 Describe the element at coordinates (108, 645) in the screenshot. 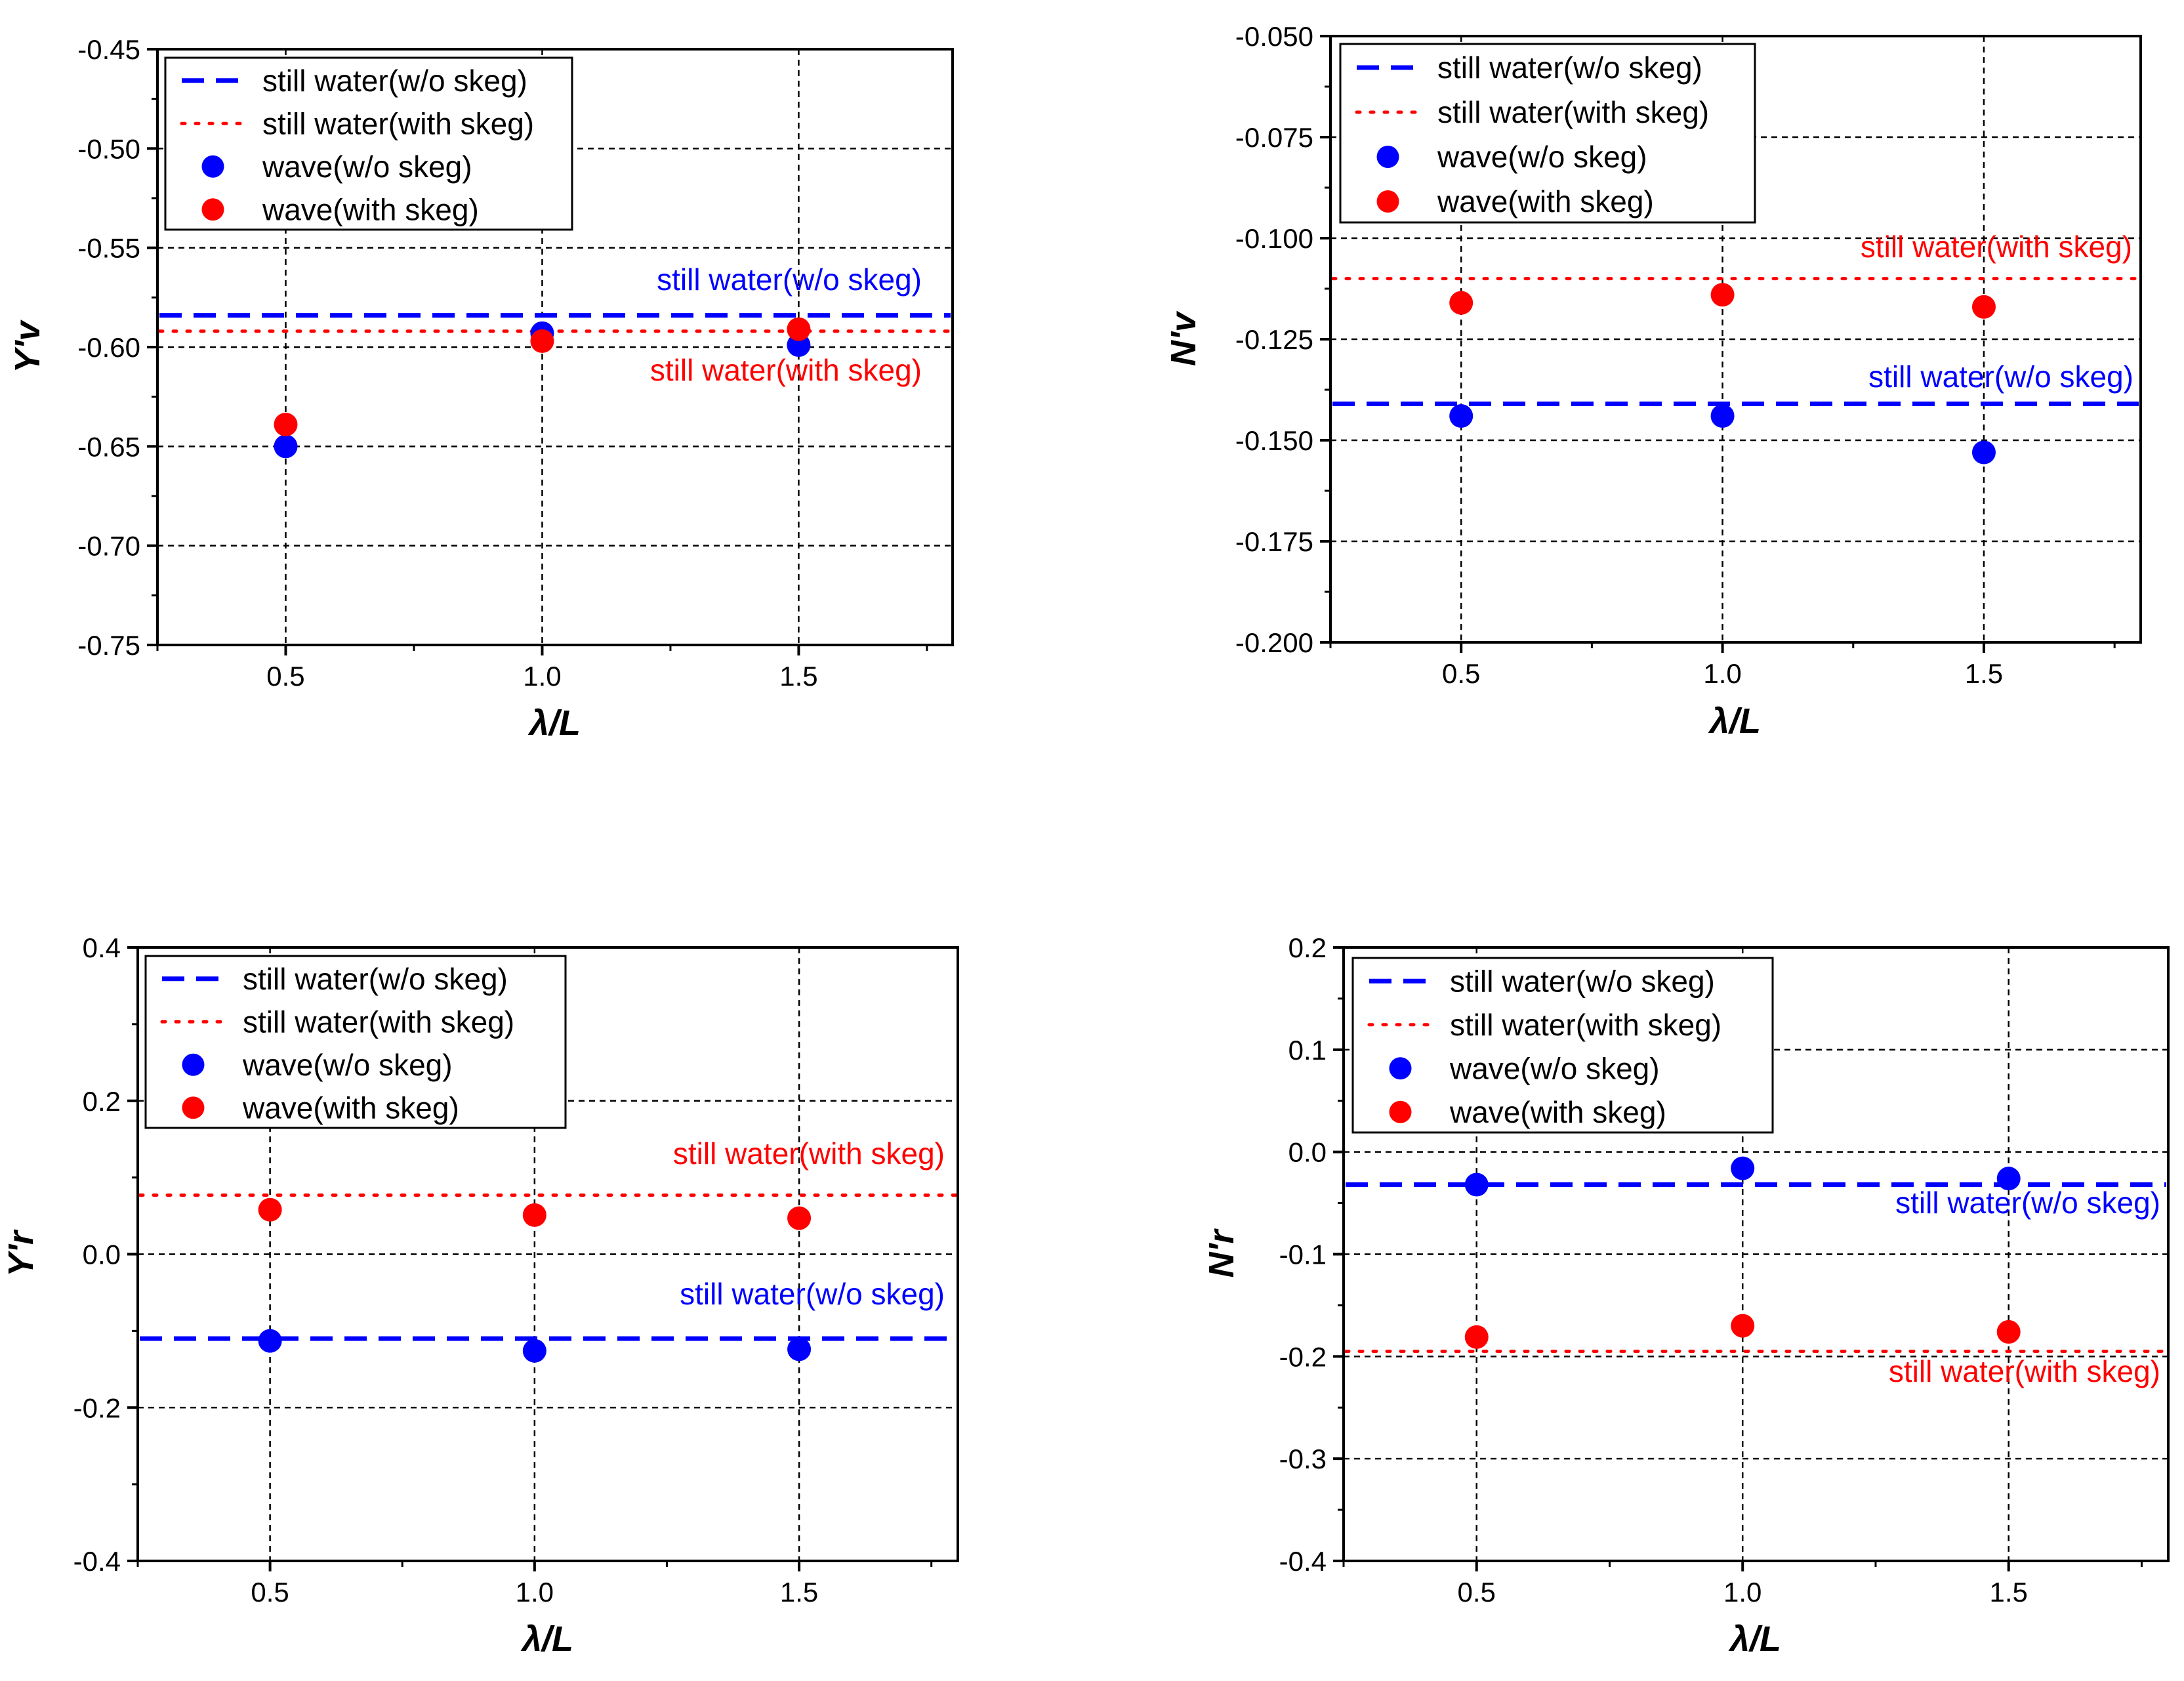

I see `y-tick-label: -0.75` at that location.